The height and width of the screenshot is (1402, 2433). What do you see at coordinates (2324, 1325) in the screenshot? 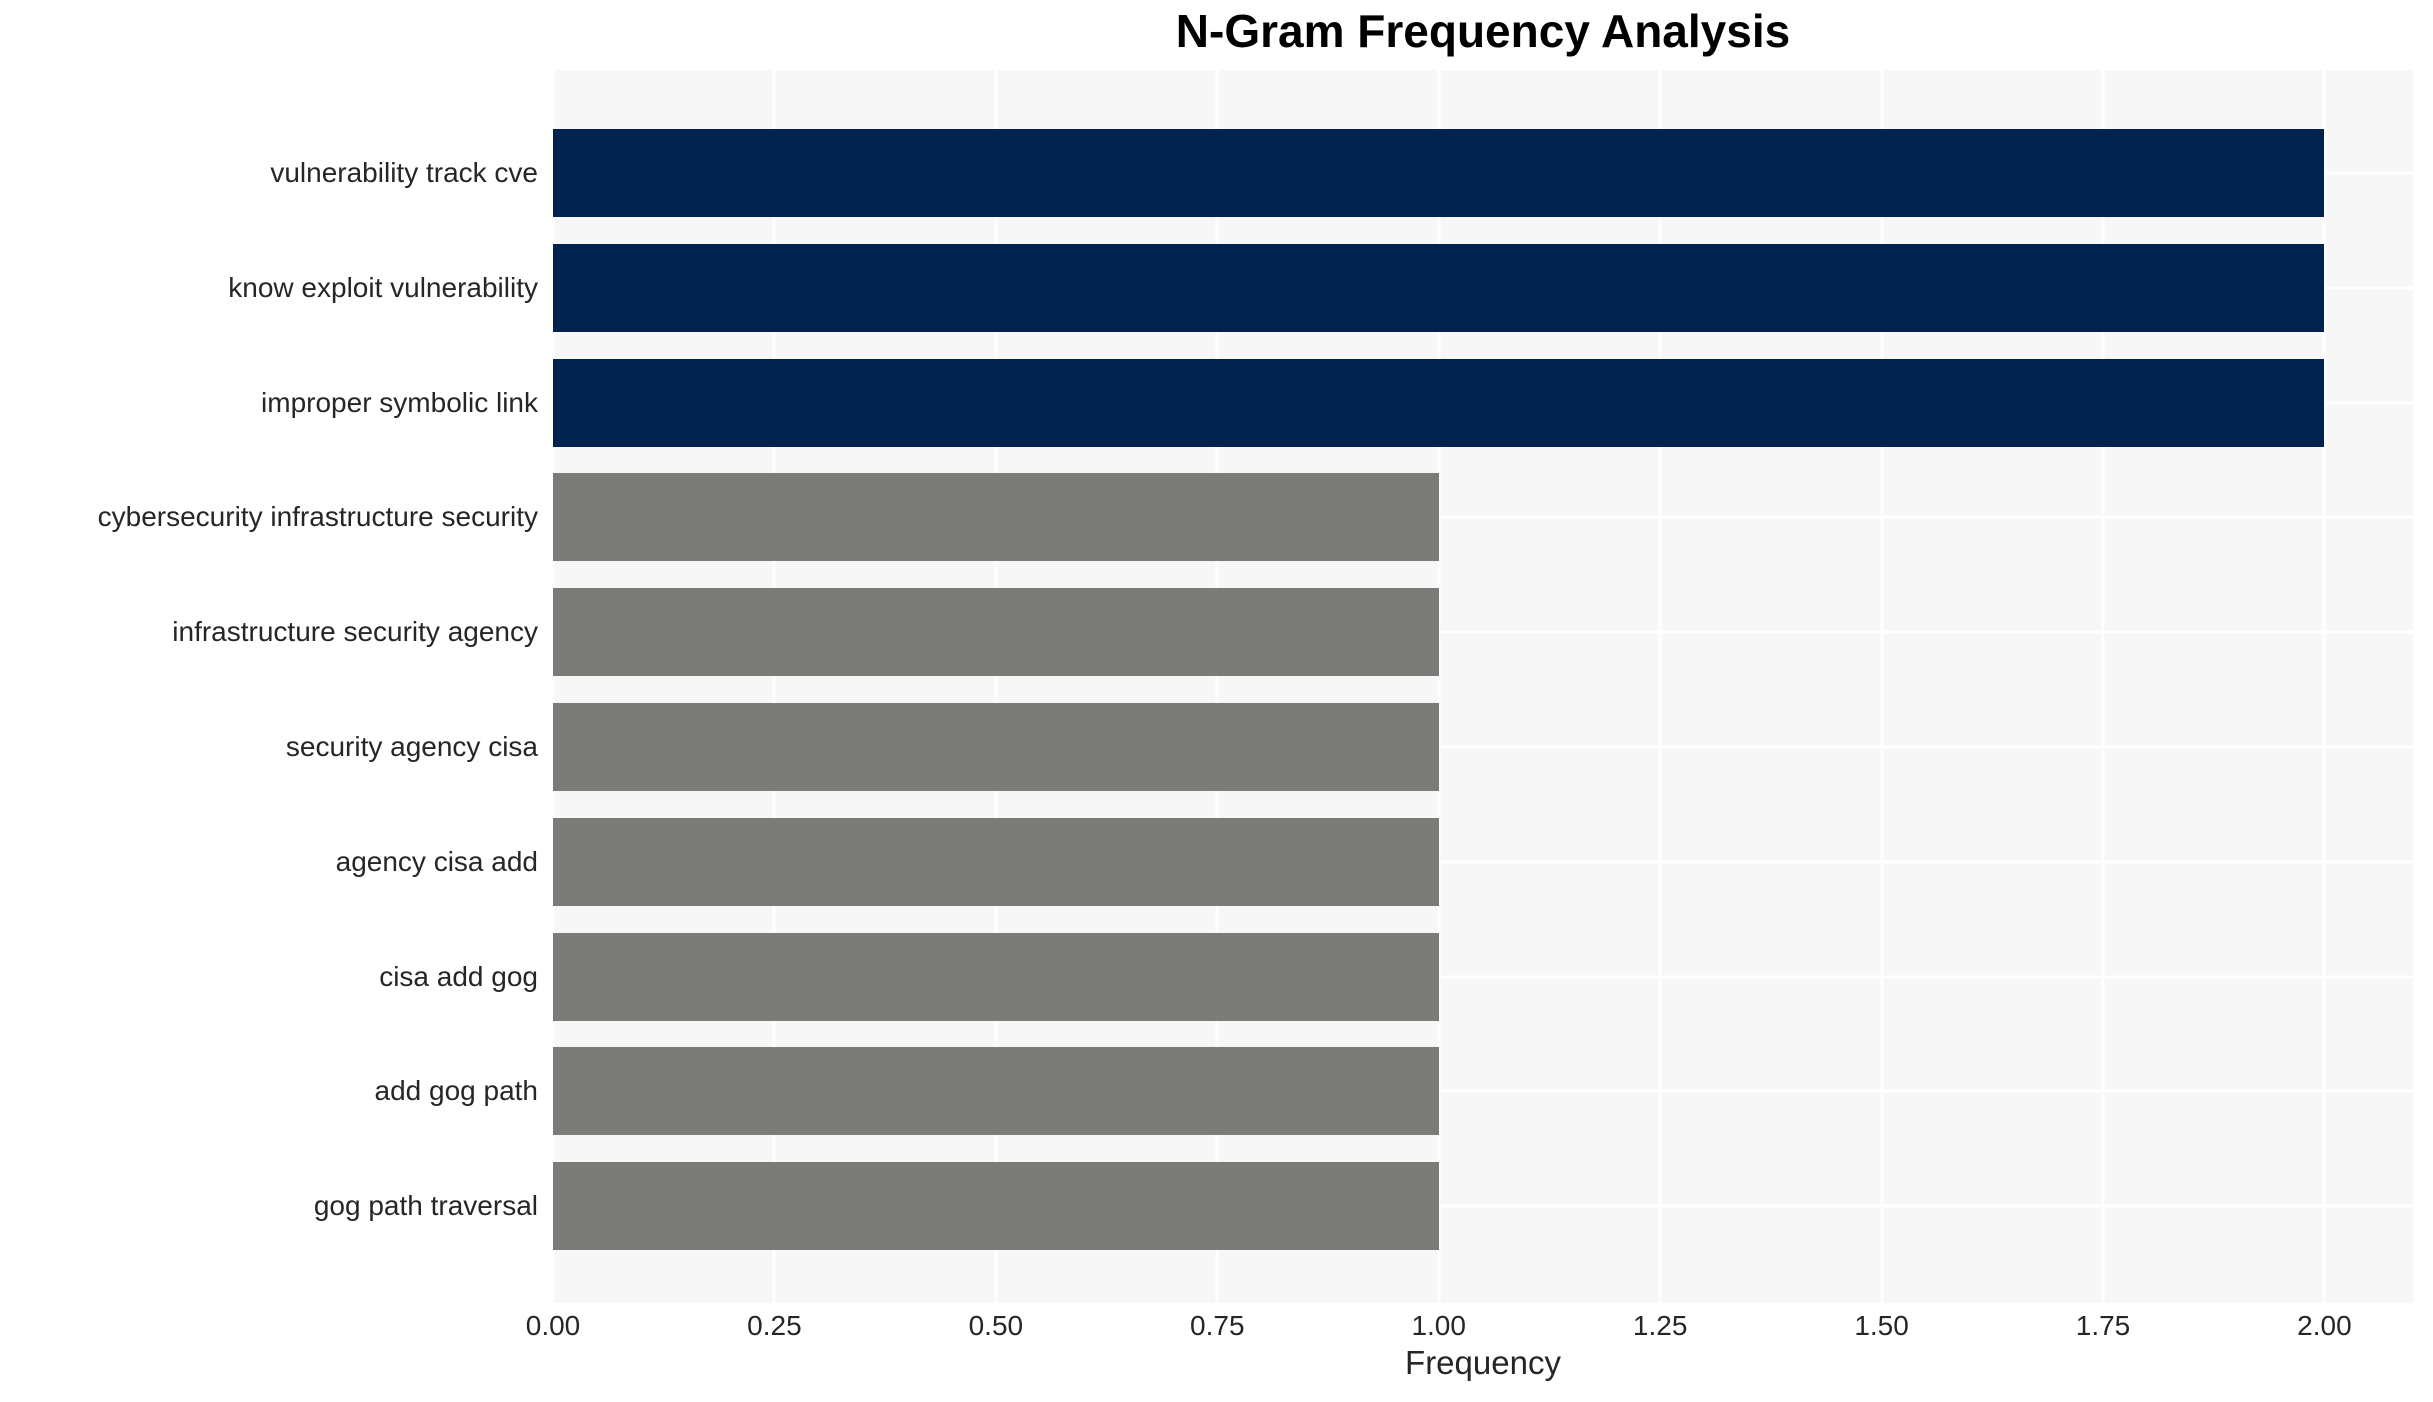
I see `x-tick-label: 2.00` at bounding box center [2324, 1325].